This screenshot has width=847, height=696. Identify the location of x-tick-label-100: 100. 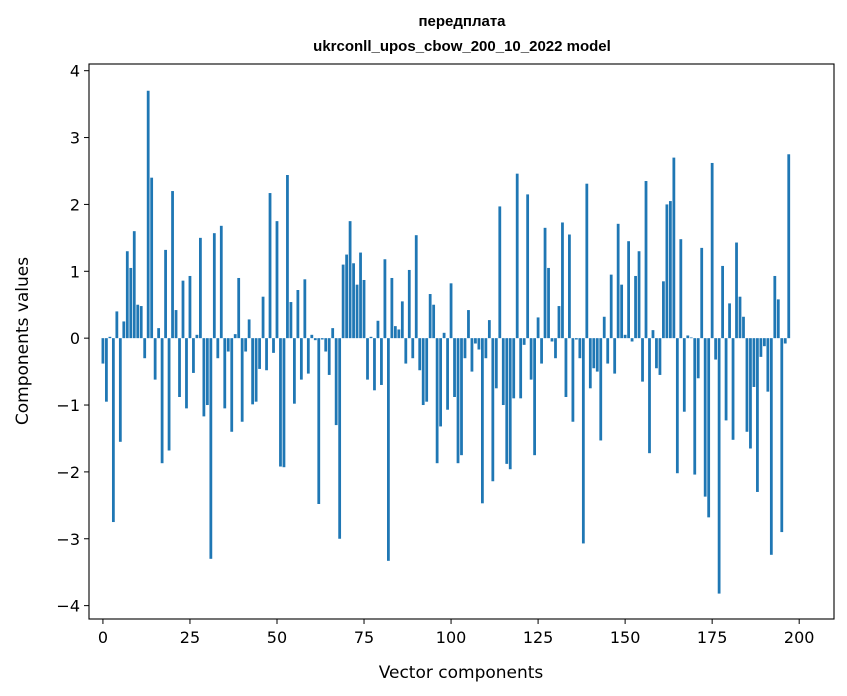
(451, 637).